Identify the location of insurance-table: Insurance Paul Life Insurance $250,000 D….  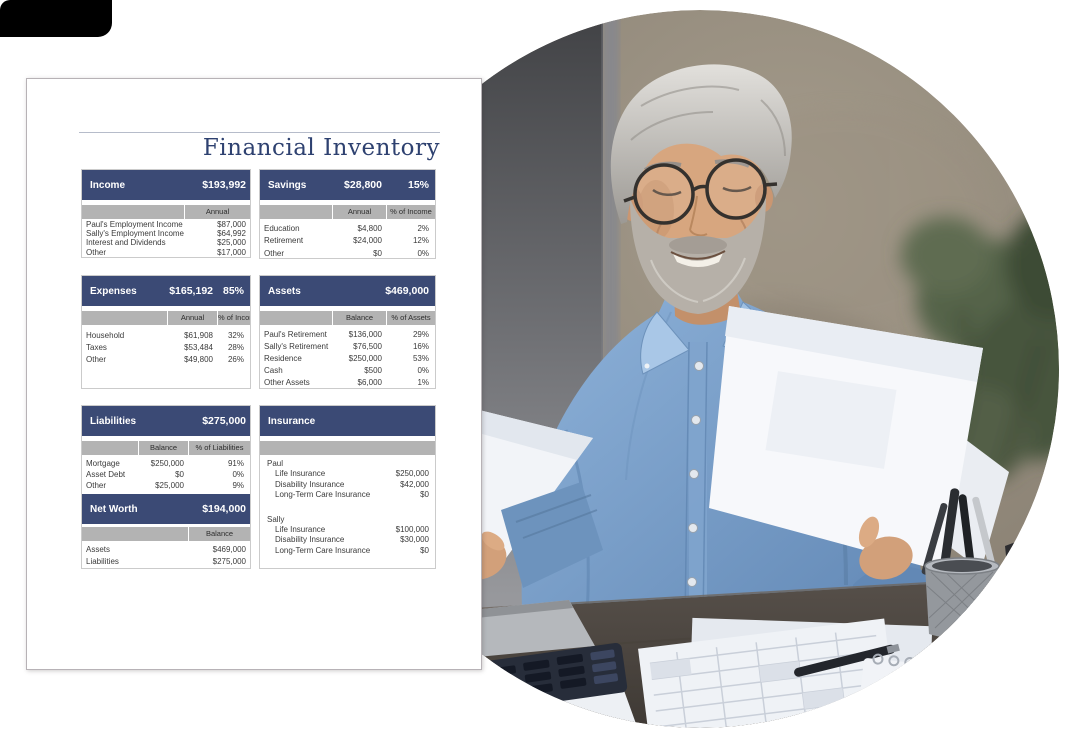
(347, 487).